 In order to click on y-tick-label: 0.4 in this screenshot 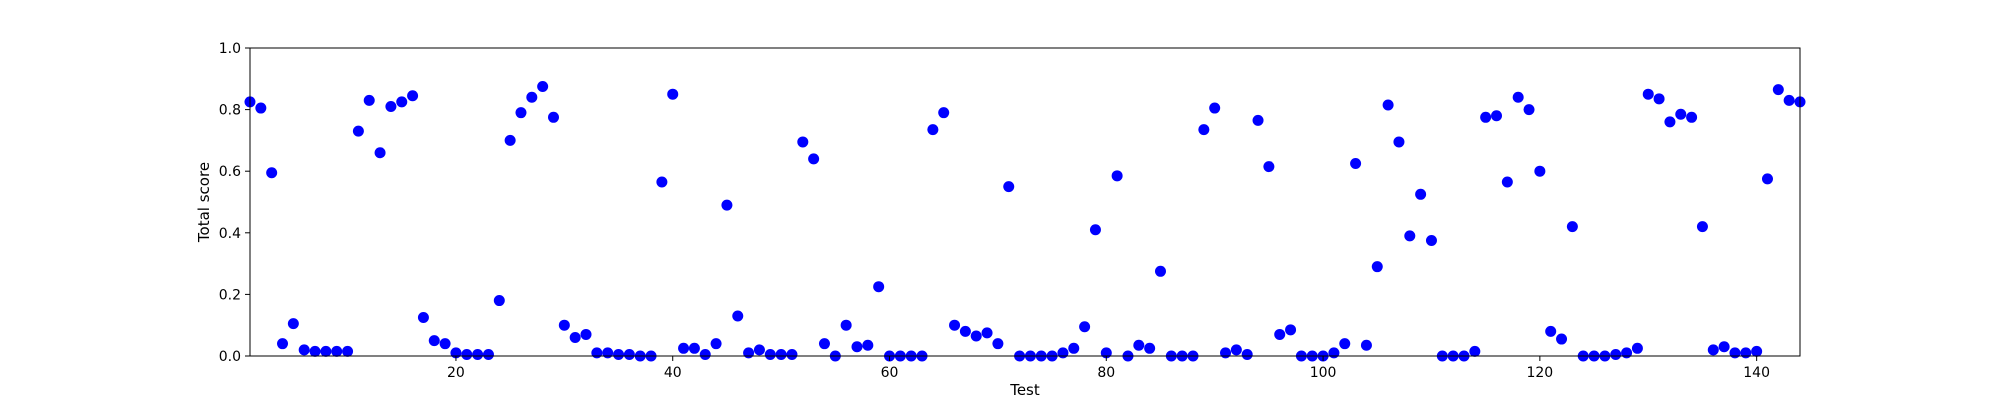, I will do `click(230, 234)`.